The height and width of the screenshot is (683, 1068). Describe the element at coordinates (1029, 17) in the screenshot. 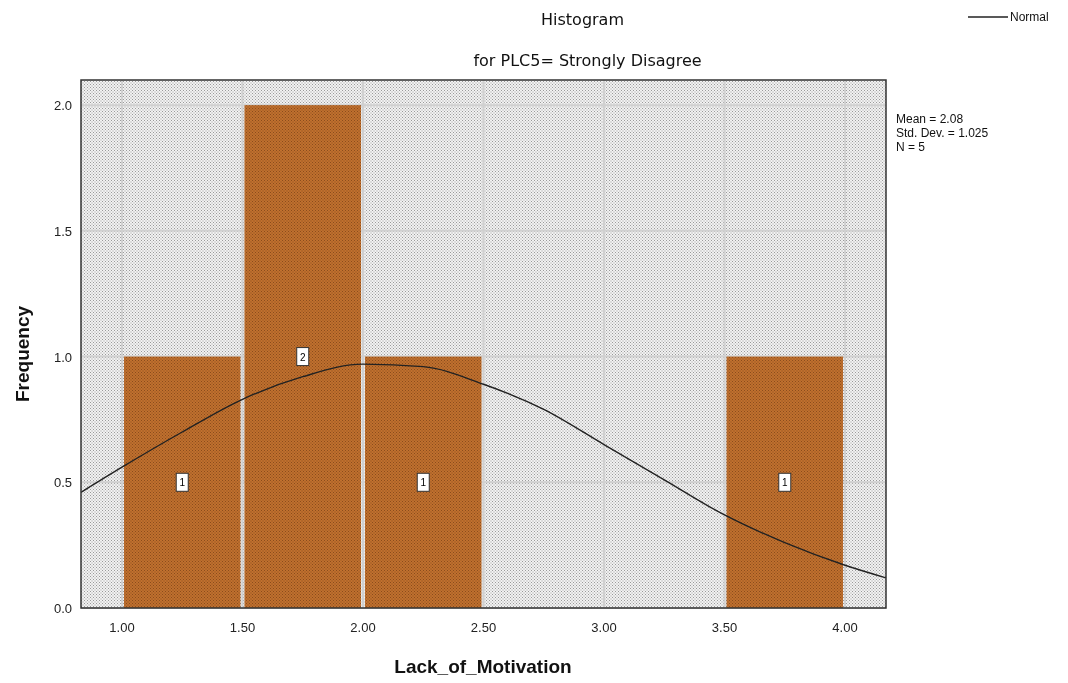

I see `legend-label: Normal` at that location.